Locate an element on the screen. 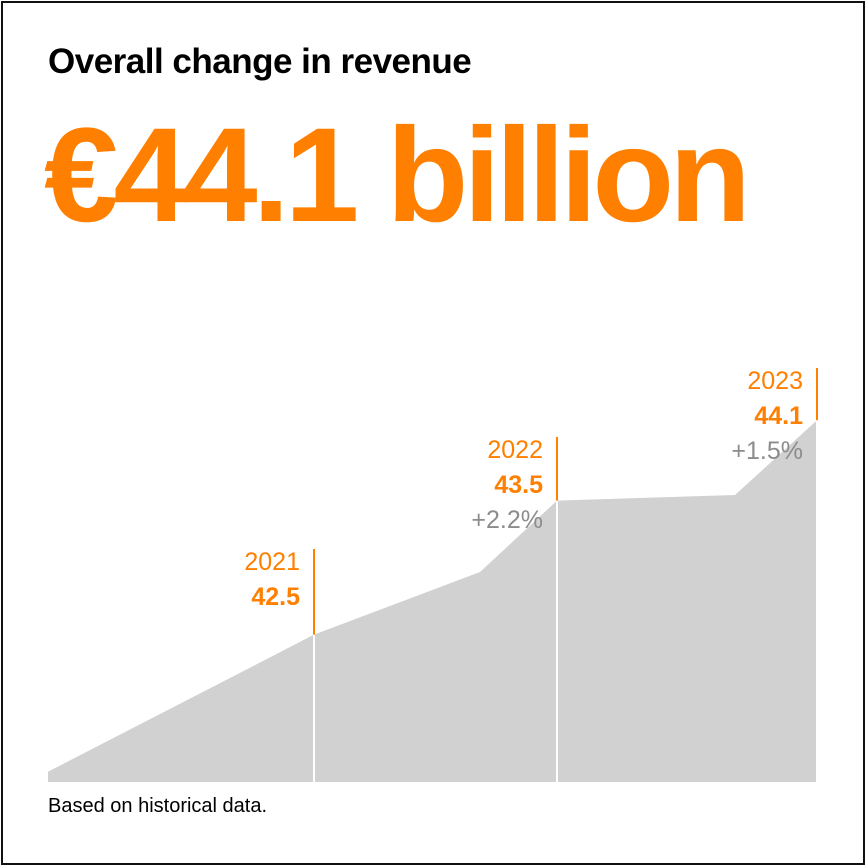 The width and height of the screenshot is (866, 866). year-label-2022: 2022 is located at coordinates (515, 450).